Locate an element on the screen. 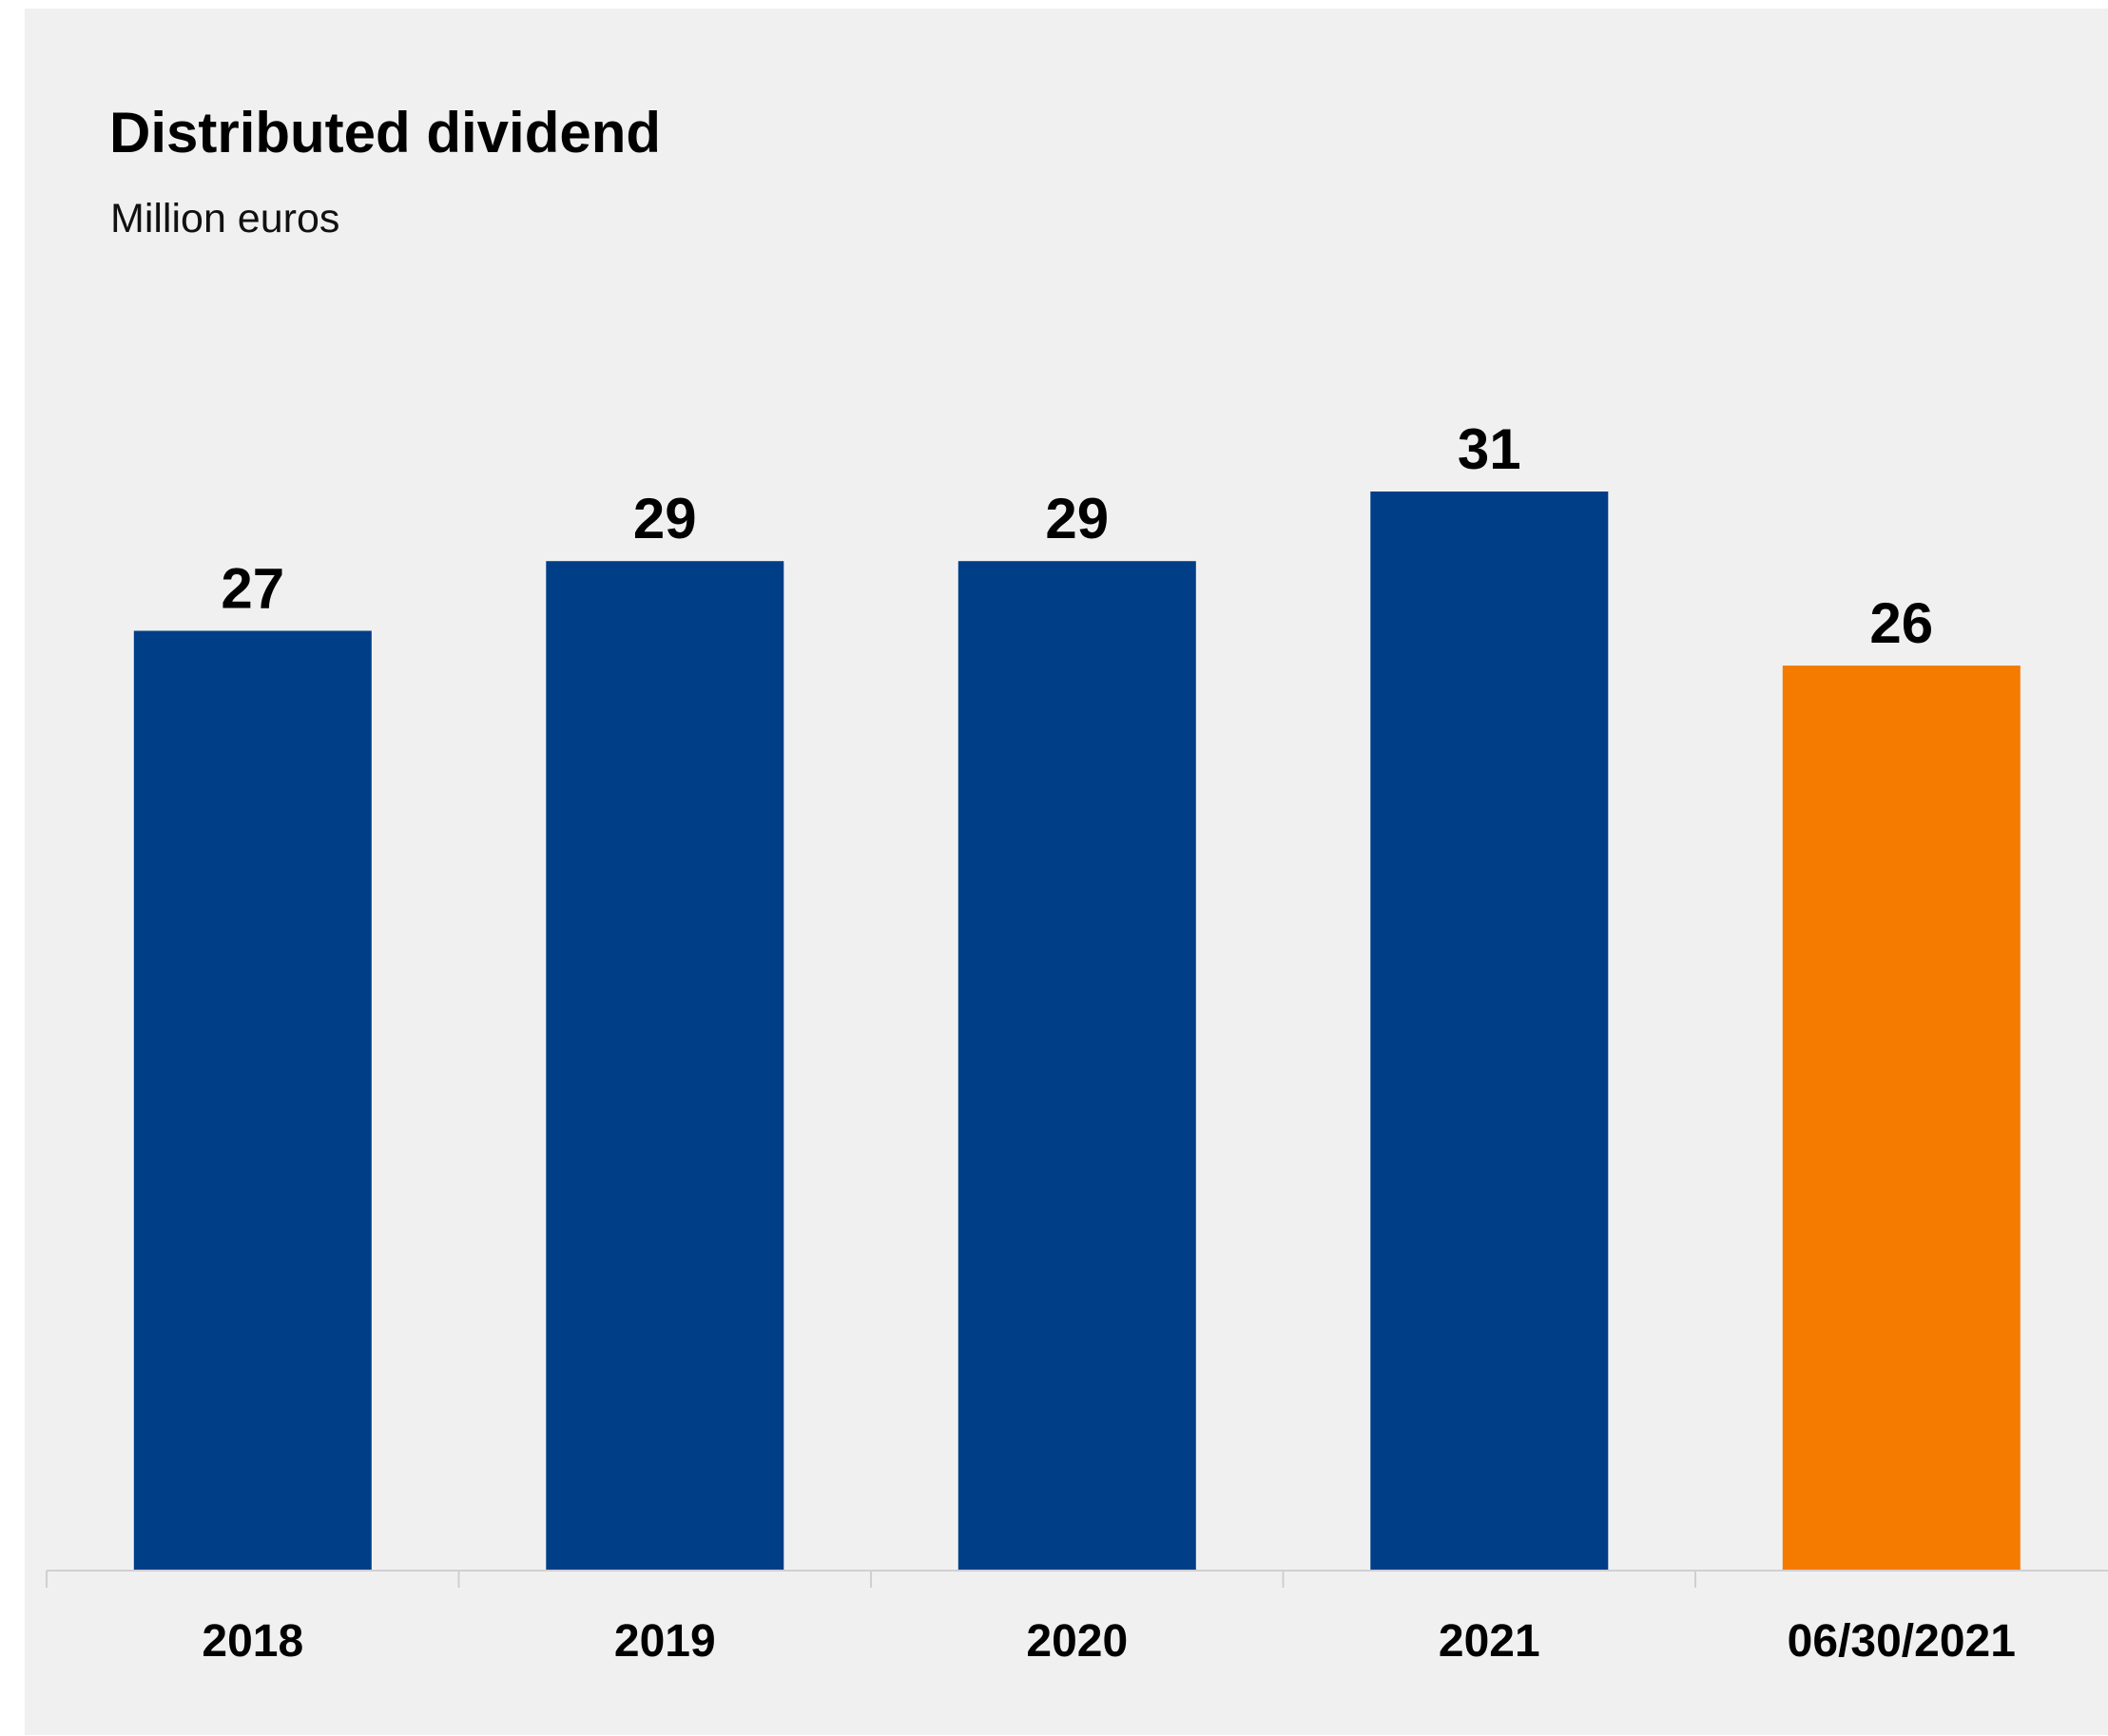 The height and width of the screenshot is (1736, 2108). data-label: 27 is located at coordinates (253, 589).